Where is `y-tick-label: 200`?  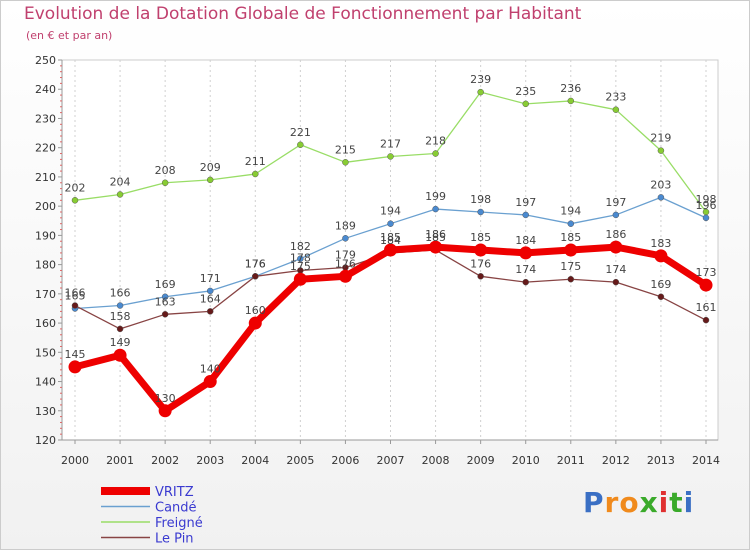 y-tick-label: 200 is located at coordinates (45, 206).